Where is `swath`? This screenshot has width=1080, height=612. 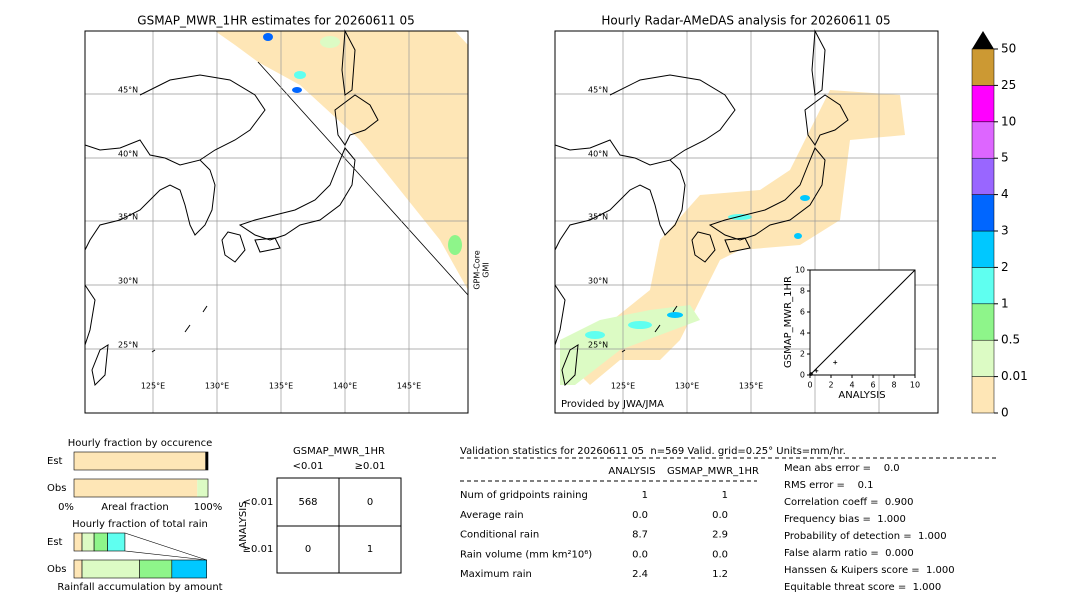 swath is located at coordinates (341, 160).